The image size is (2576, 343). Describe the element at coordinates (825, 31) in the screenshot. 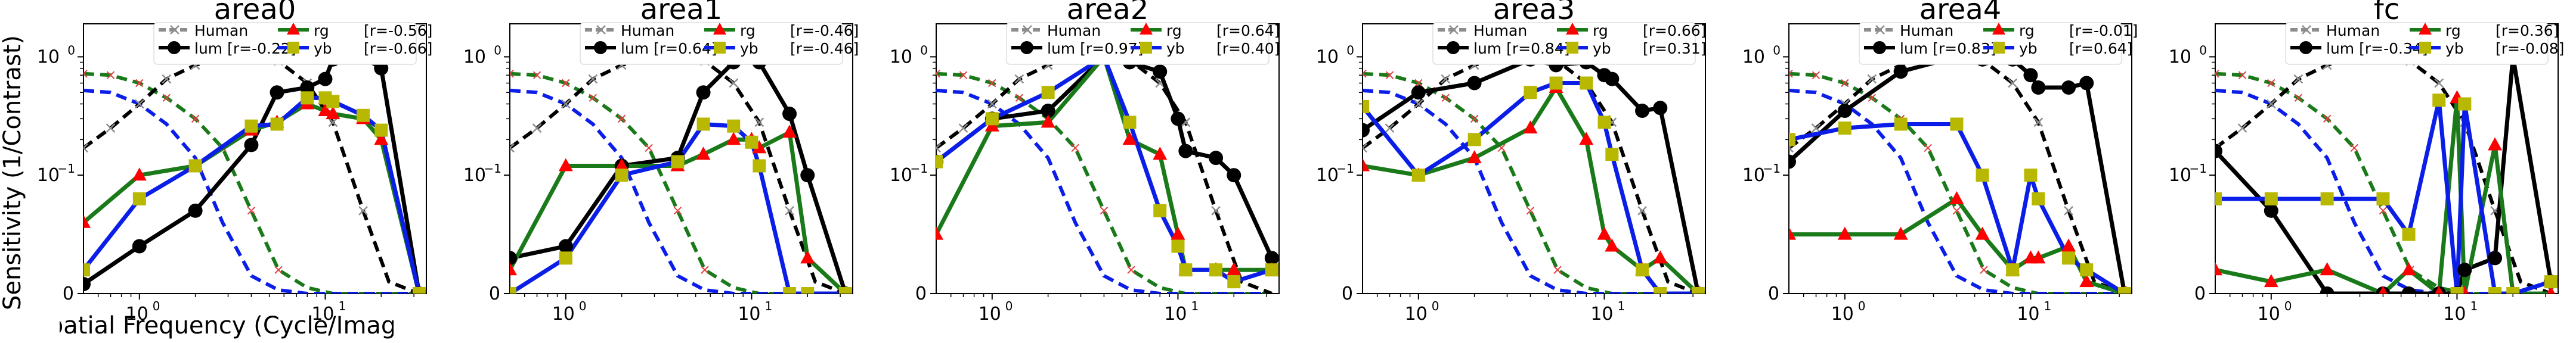

I see `legend-entry-rg-corr: [r=-0.46]` at that location.